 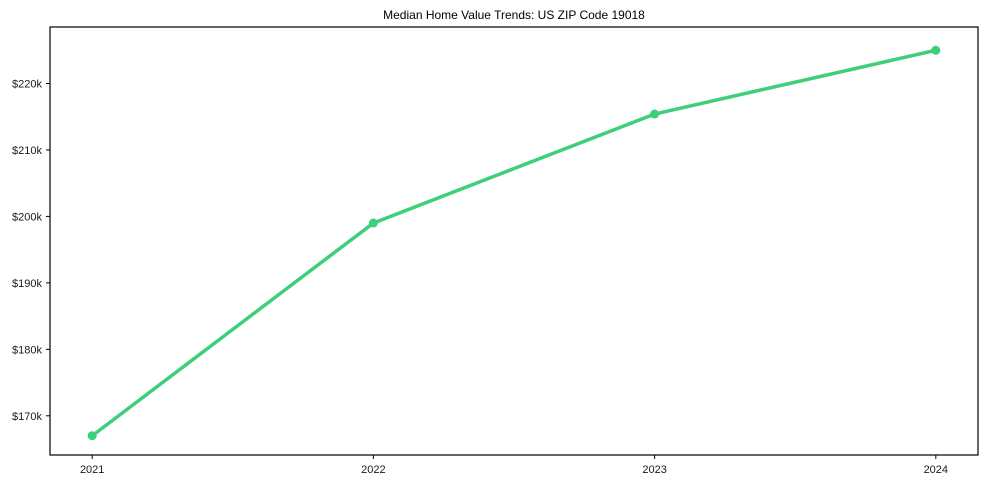 What do you see at coordinates (936, 470) in the screenshot?
I see `x-tick-label: 2024` at bounding box center [936, 470].